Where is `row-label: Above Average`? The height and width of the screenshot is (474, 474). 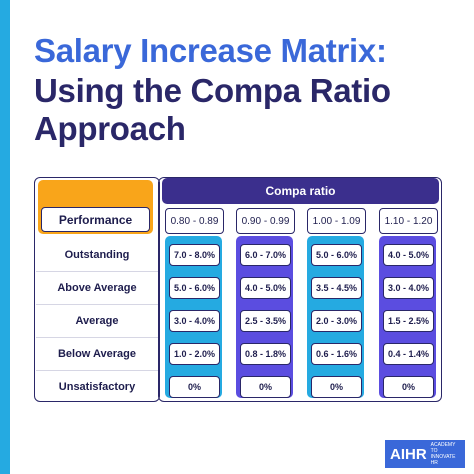 row-label: Above Average is located at coordinates (97, 287).